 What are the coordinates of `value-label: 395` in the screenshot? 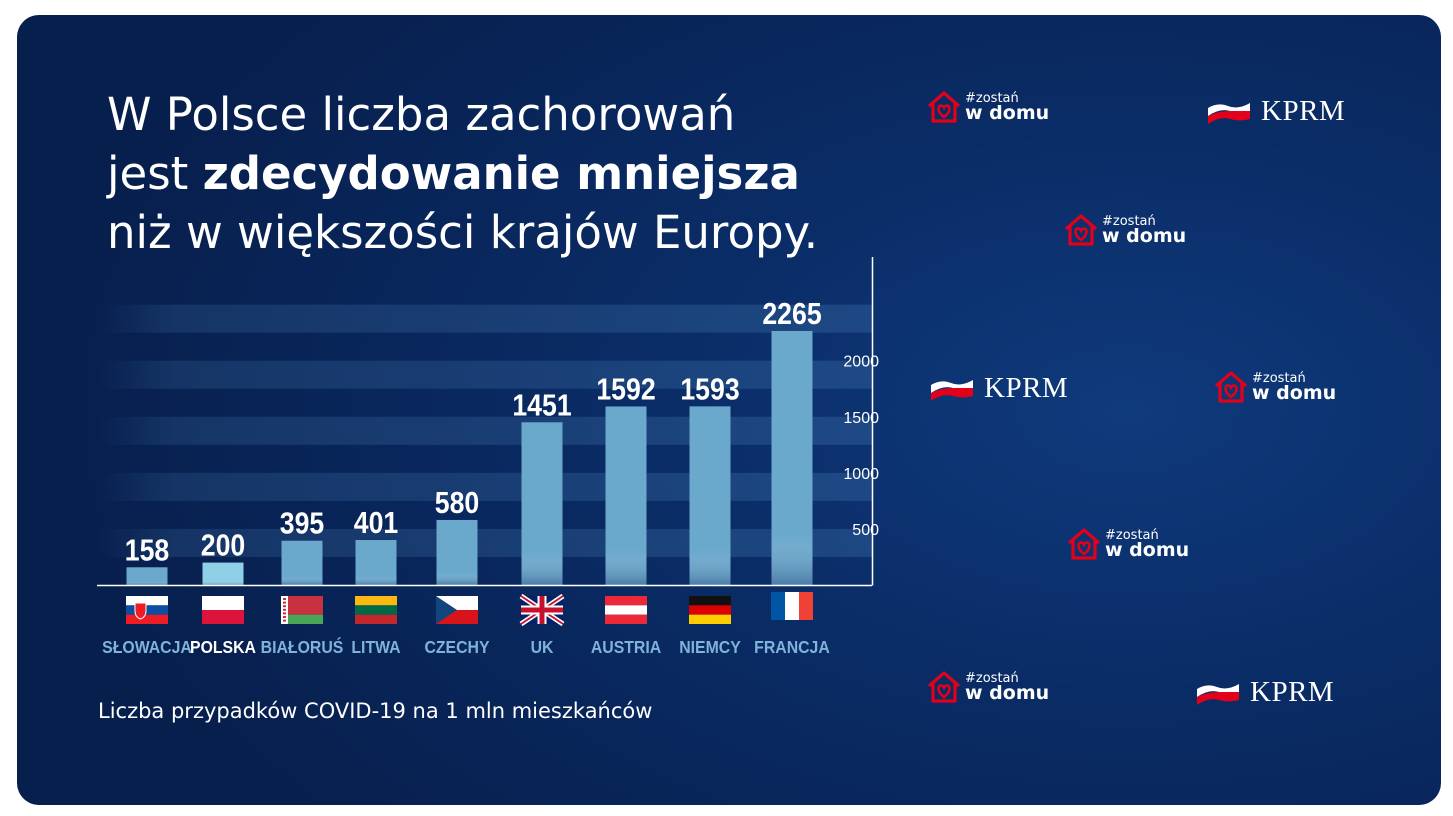 It's located at (302, 524).